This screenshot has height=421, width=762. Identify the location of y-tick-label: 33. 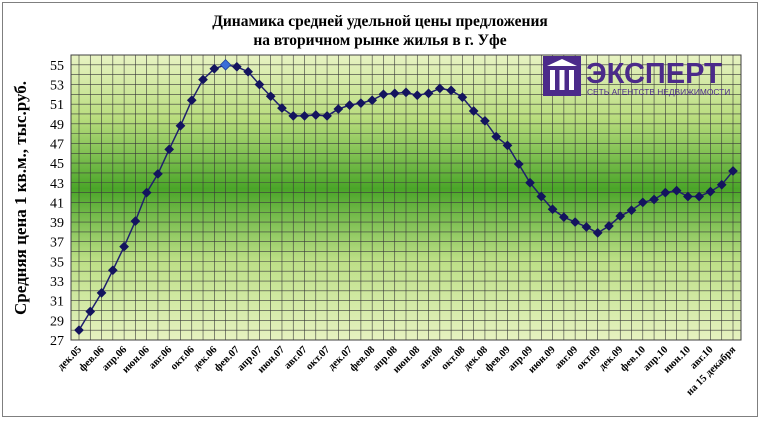
(57, 282).